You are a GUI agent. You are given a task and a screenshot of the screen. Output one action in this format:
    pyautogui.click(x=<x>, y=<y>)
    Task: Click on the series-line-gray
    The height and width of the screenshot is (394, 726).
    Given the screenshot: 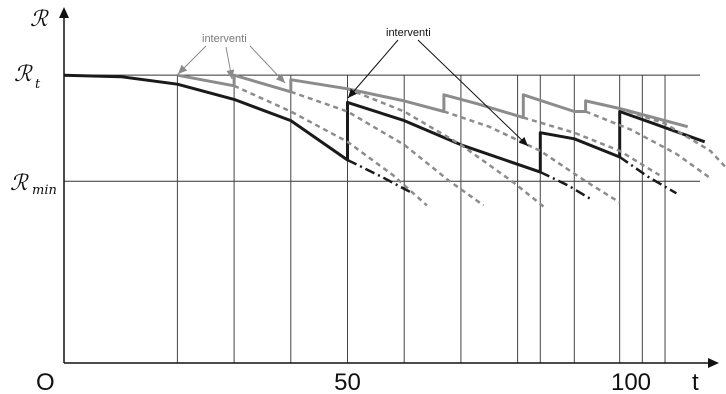 What is the action you would take?
    pyautogui.click(x=433, y=101)
    